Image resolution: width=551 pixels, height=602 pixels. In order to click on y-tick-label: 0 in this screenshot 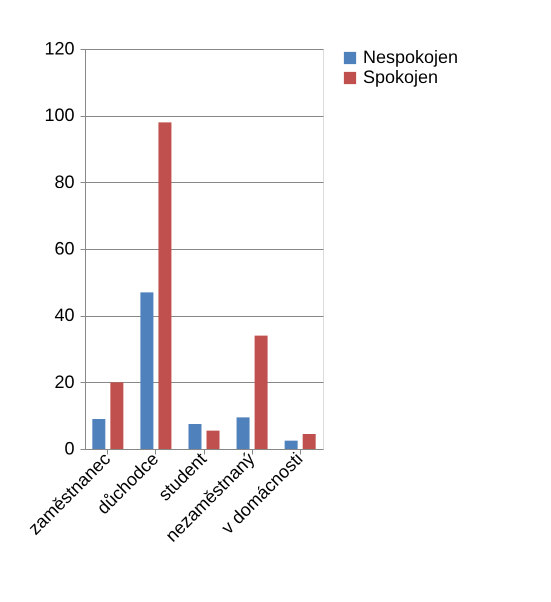, I will do `click(69, 448)`.